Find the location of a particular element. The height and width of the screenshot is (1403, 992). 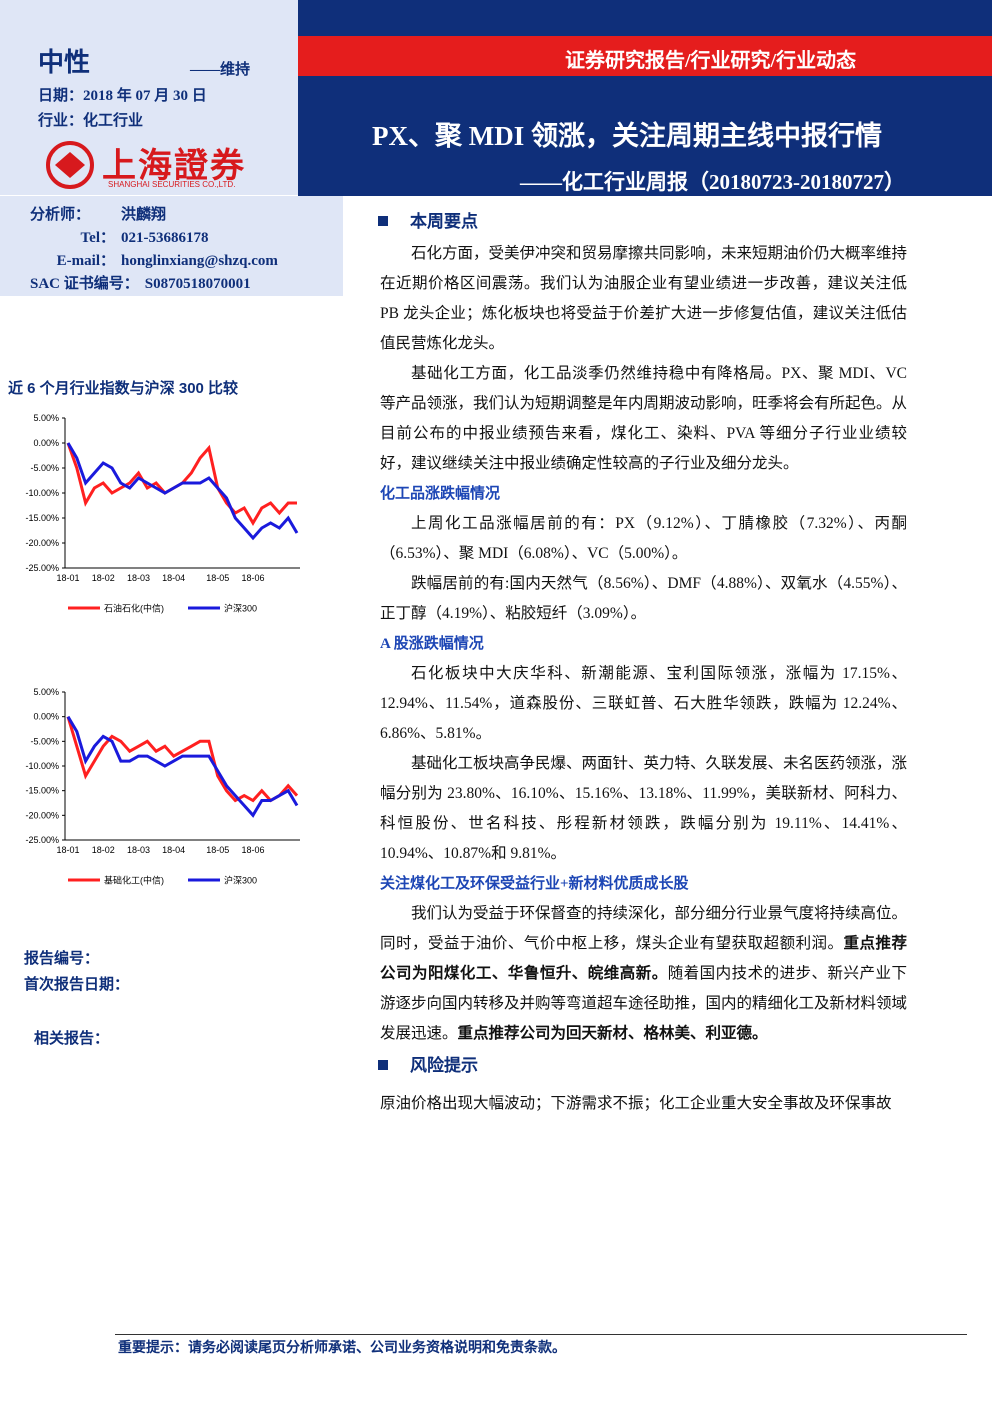

analyst-label: E-mail： is located at coordinates (85, 261).